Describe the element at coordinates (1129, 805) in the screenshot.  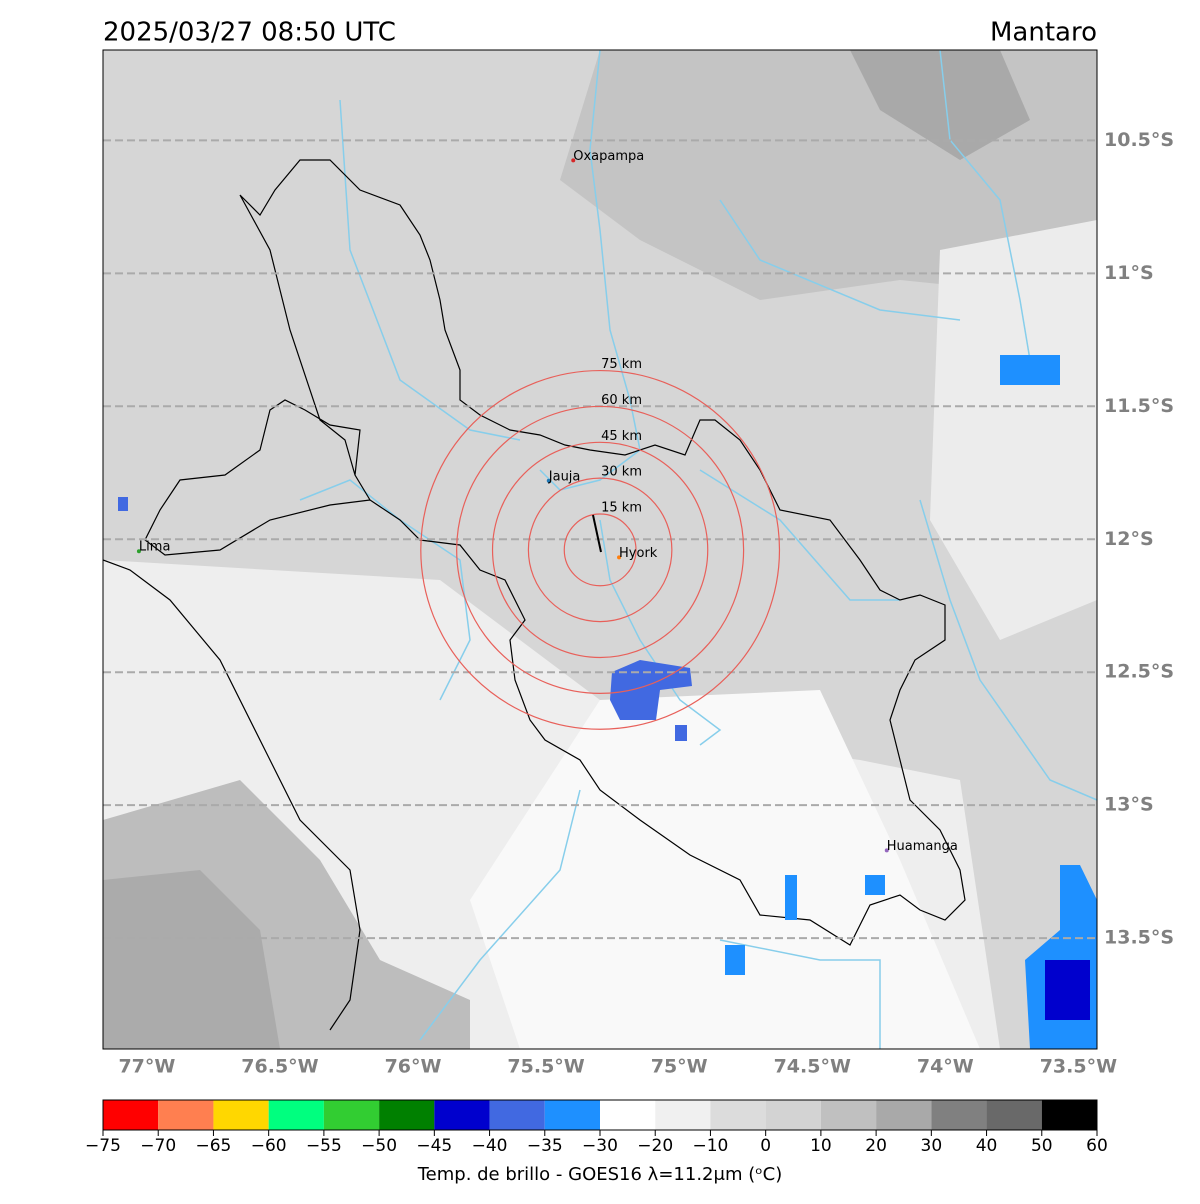
I see `lat-label: 13°S` at that location.